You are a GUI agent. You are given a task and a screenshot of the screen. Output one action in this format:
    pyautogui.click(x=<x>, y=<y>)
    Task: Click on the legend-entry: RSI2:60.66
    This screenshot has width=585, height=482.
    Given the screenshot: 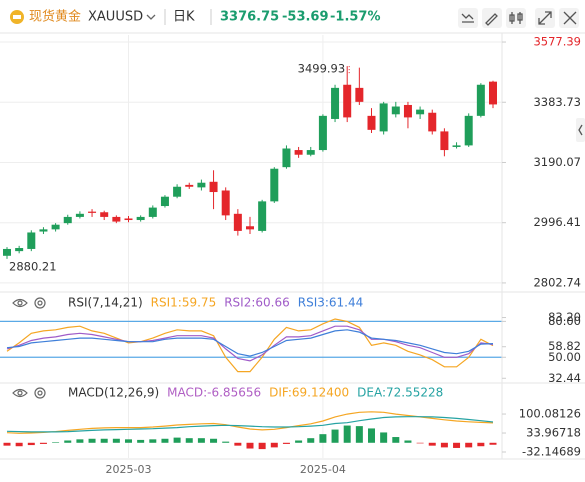 What is the action you would take?
    pyautogui.click(x=257, y=303)
    